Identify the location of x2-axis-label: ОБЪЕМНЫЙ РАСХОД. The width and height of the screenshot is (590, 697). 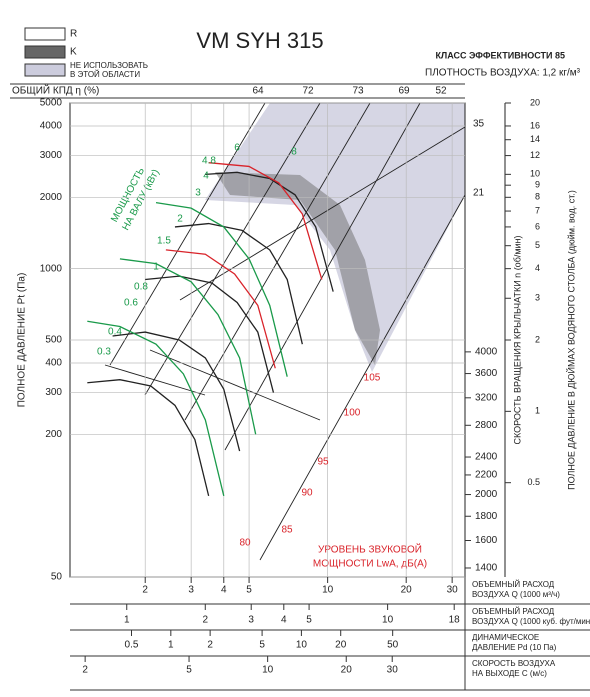
(513, 611).